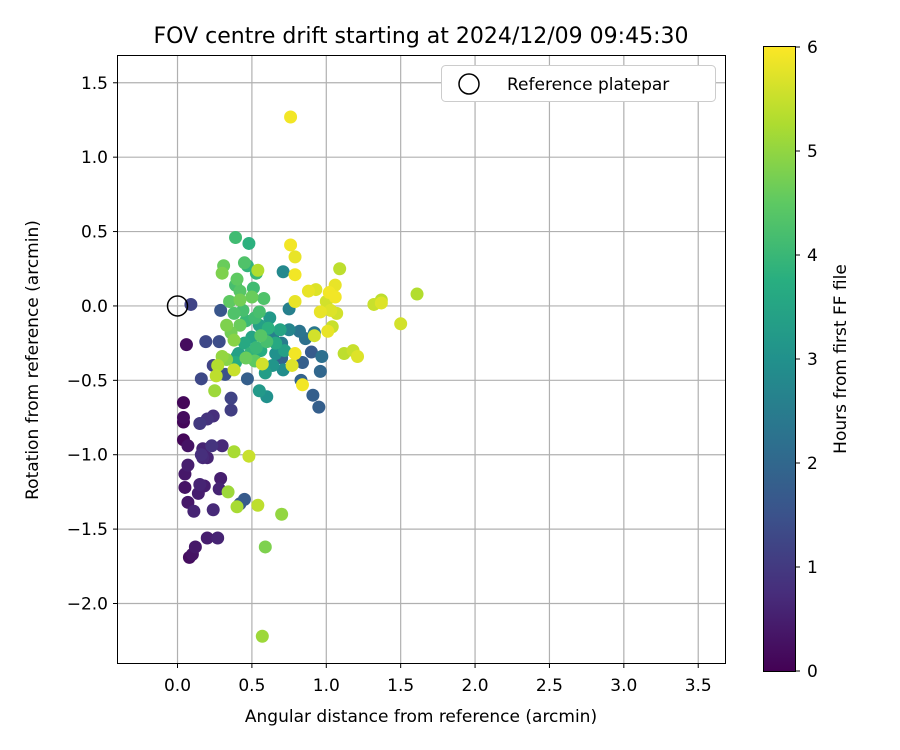 The image size is (900, 750). What do you see at coordinates (92, 344) in the screenshot?
I see `y-axis-ticks: −2.0 −1.5 −1.0 −0.5 0.0 0.5 1.0 1.5` at bounding box center [92, 344].